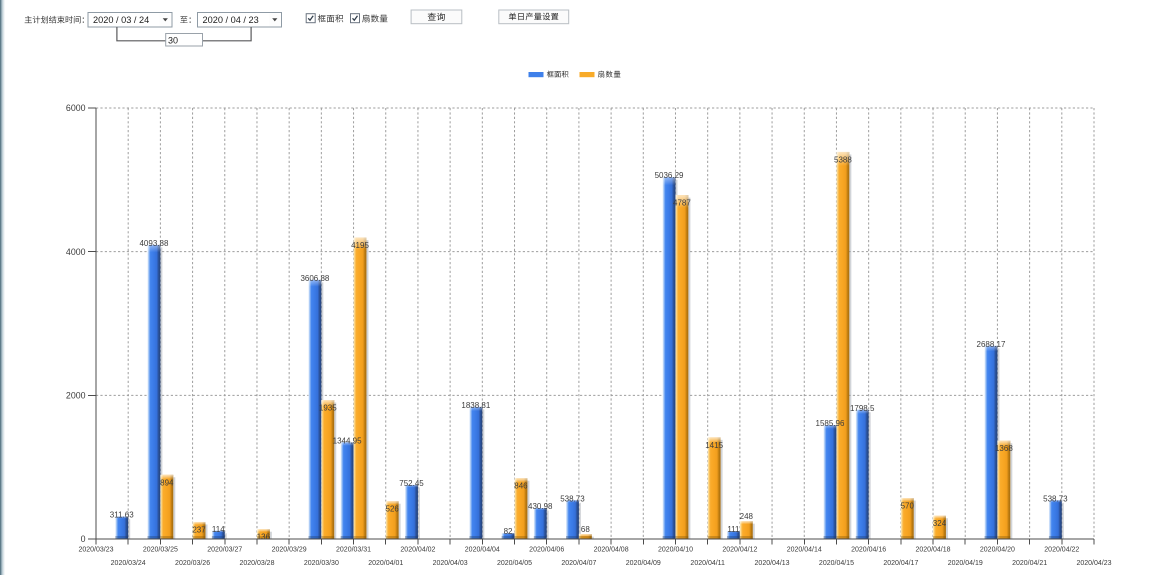 This screenshot has width=1150, height=575. Describe the element at coordinates (76, 108) in the screenshot. I see `svg-text: 6000` at that location.